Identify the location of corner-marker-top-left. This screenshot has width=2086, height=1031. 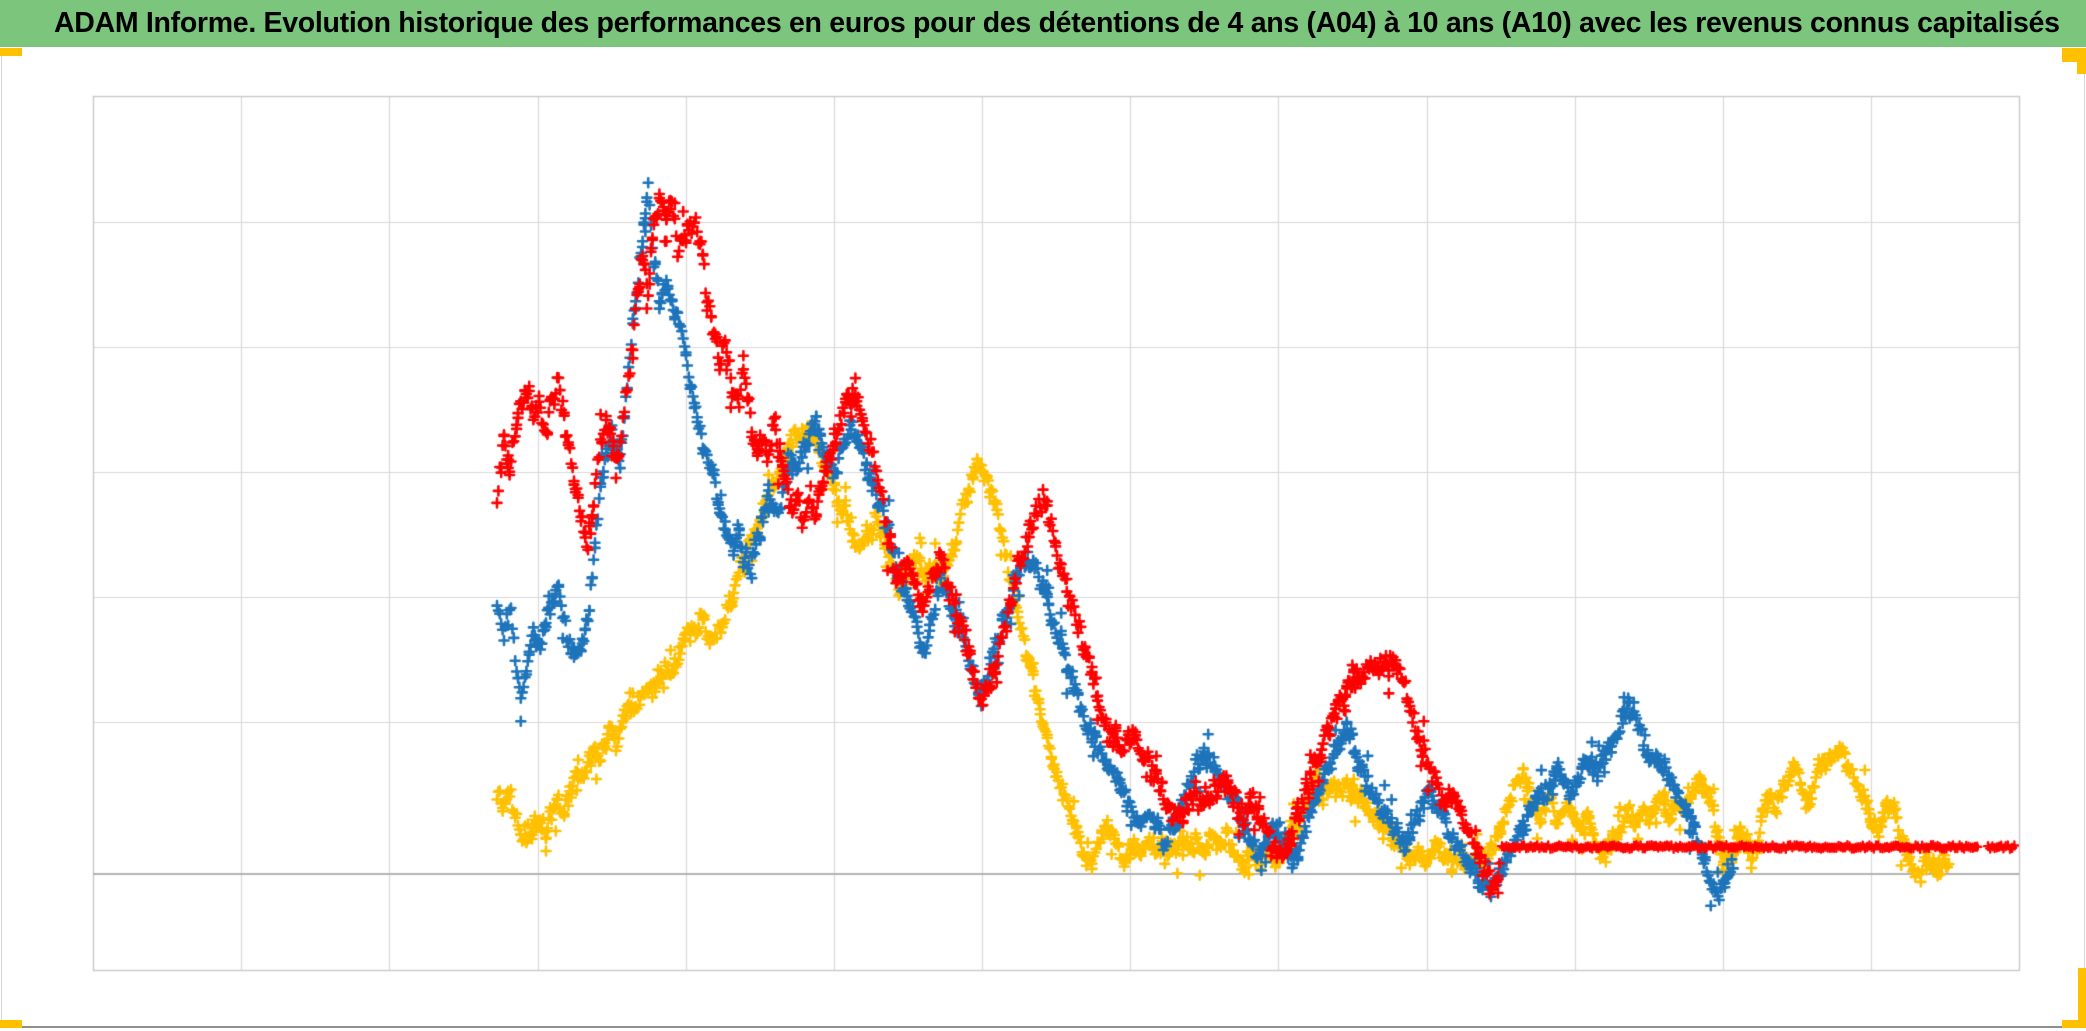
(11, 52).